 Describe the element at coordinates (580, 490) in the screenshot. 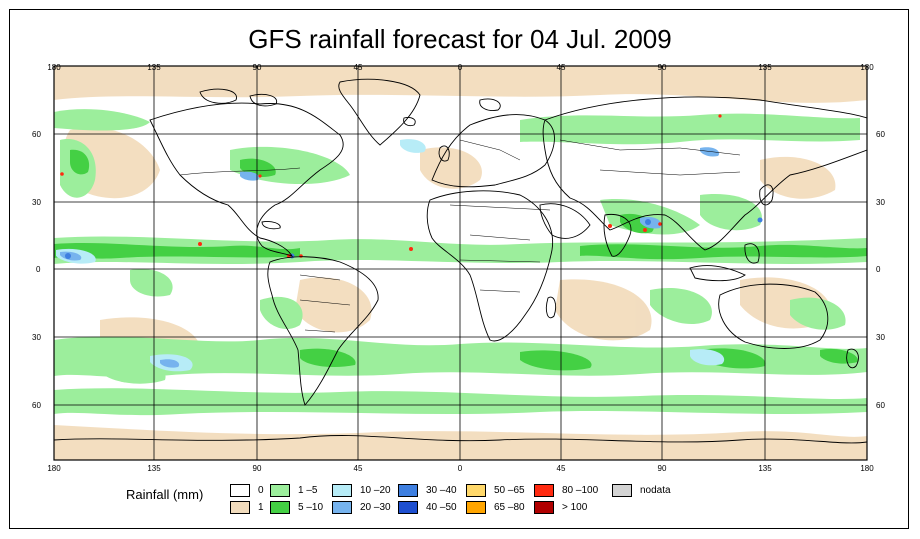

I see `legend-label: 80 –100` at that location.